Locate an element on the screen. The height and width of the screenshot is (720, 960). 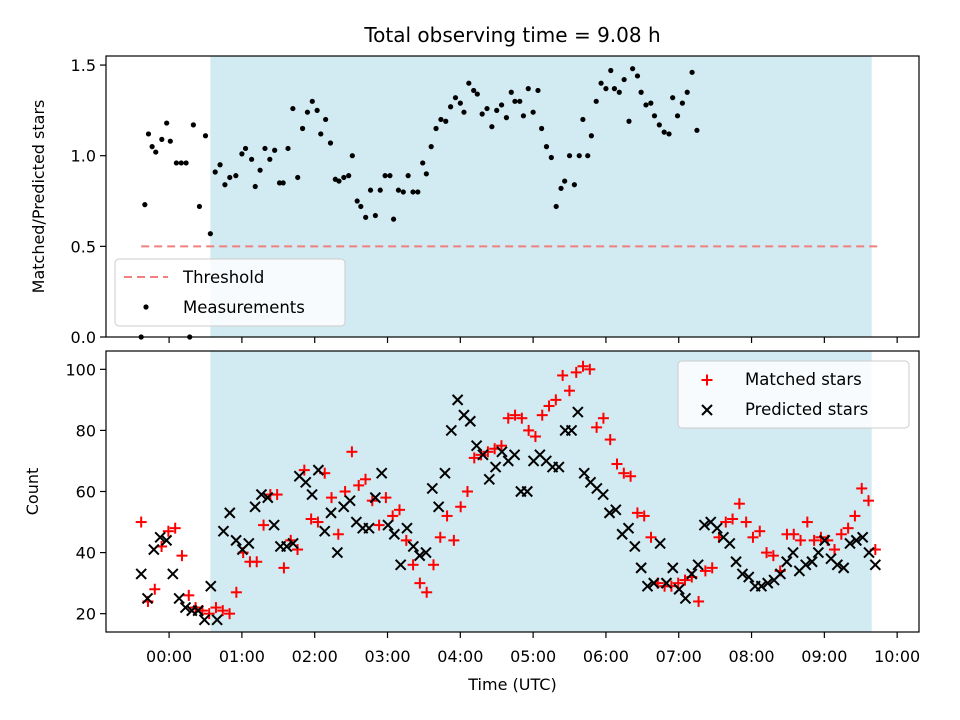
x-tick-label: 02:00 is located at coordinates (315, 656).